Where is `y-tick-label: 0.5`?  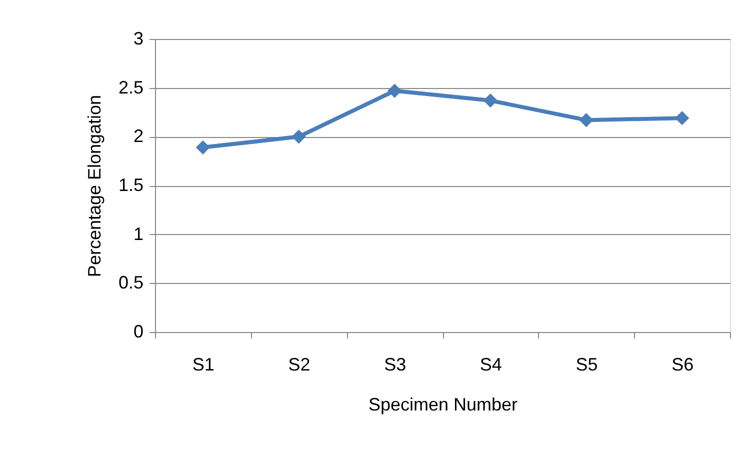
y-tick-label: 0.5 is located at coordinates (131, 282).